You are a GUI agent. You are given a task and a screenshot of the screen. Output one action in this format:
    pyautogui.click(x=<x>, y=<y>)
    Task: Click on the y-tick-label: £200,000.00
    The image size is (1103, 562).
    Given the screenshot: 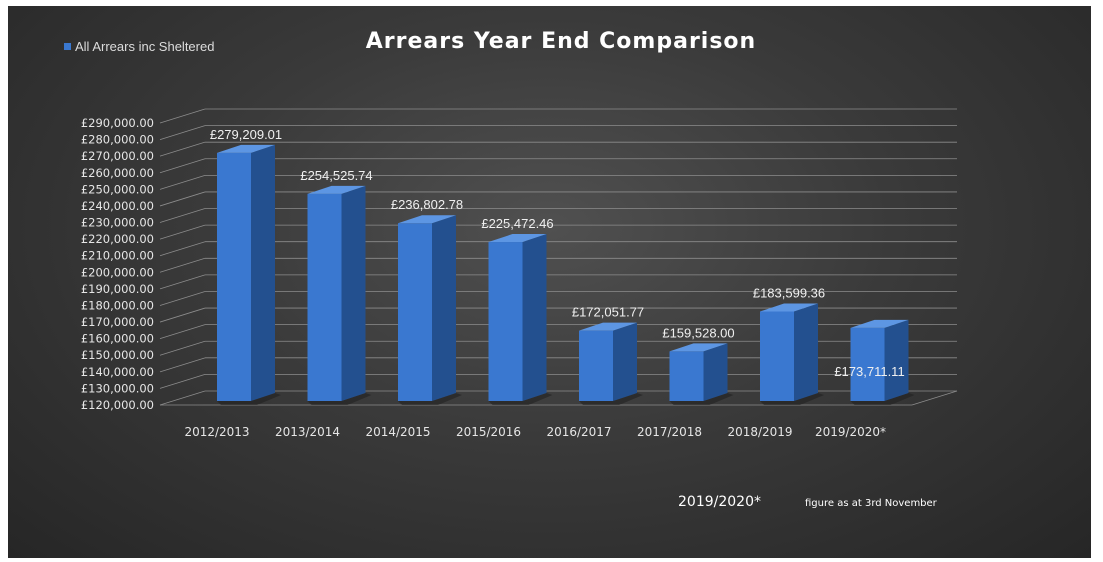 What is the action you would take?
    pyautogui.click(x=117, y=272)
    